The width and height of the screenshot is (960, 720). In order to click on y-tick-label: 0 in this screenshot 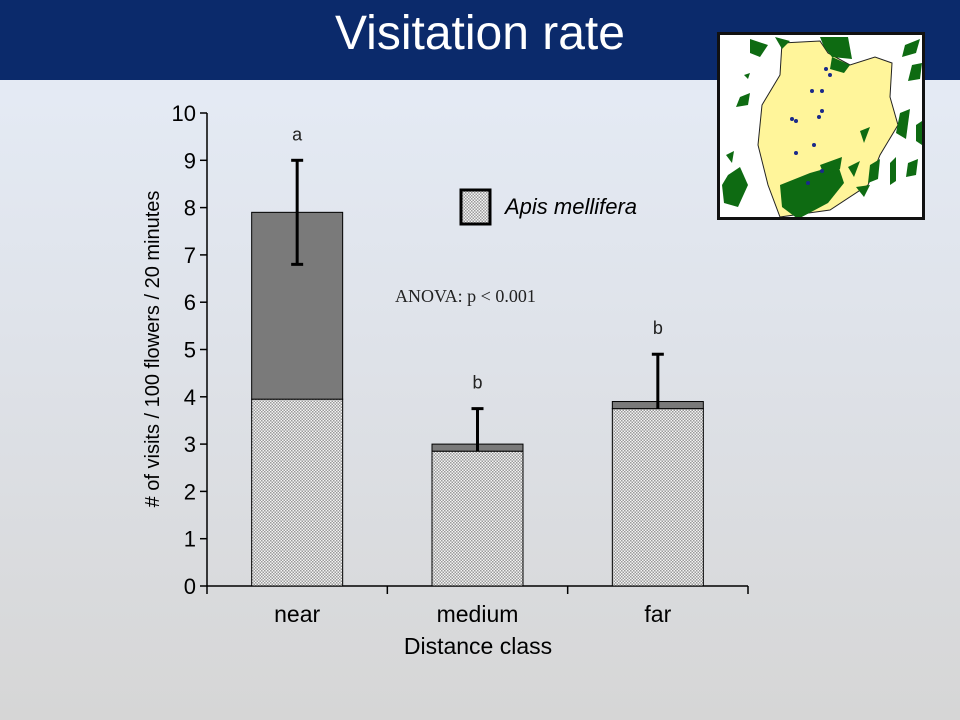, I will do `click(190, 586)`.